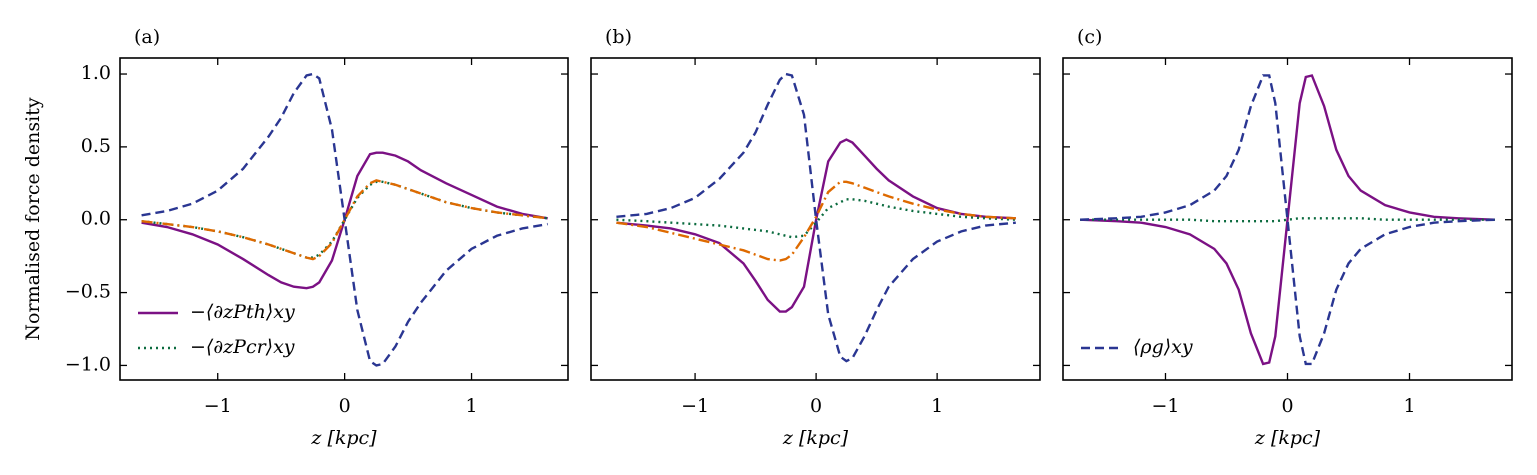  What do you see at coordinates (1163, 347) in the screenshot?
I see `legend-label: ⟨ρg⟩xy` at bounding box center [1163, 347].